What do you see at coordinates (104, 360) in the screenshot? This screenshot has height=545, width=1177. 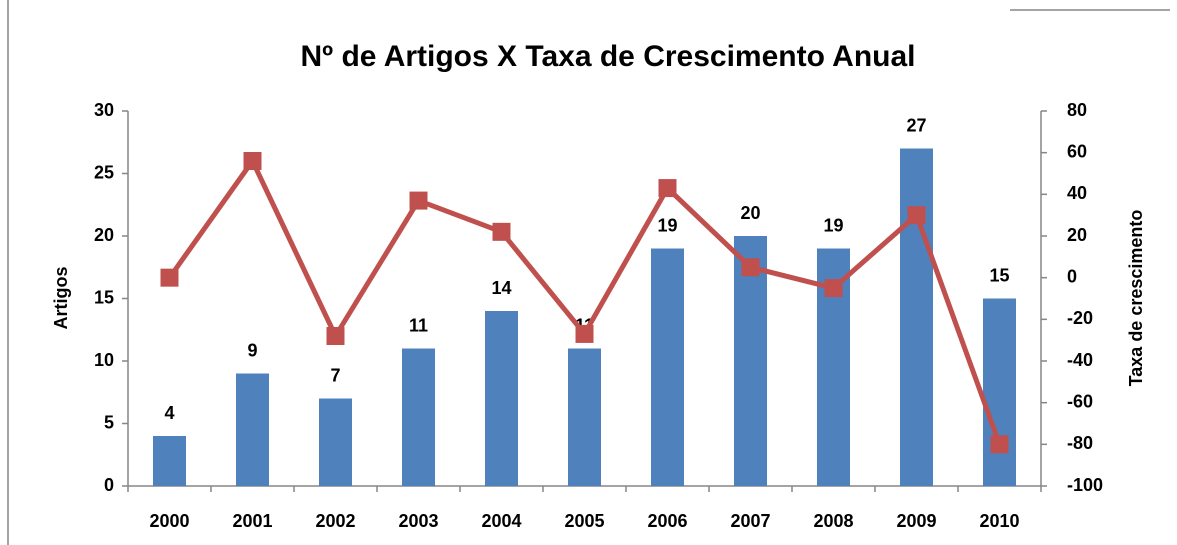 I see `y-tick-label: 10` at bounding box center [104, 360].